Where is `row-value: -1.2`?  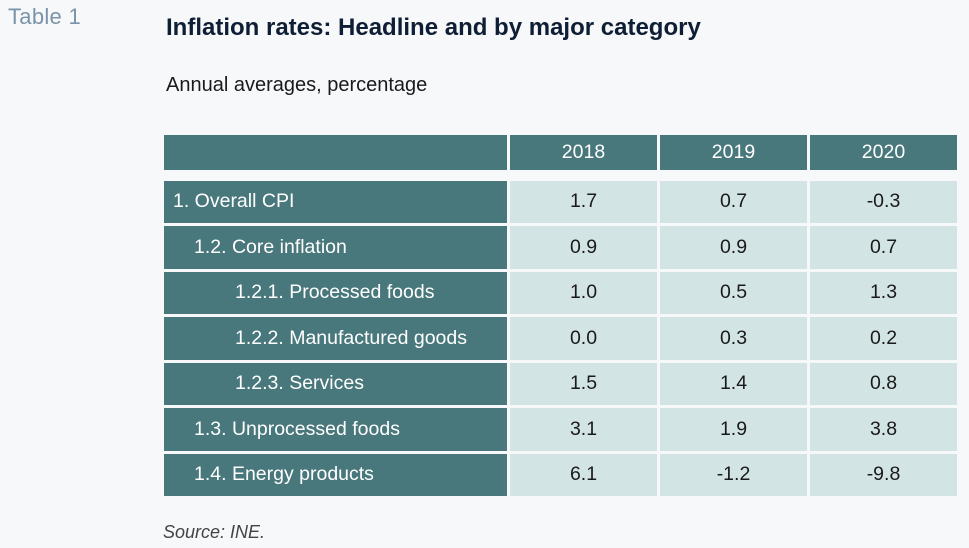 row-value: -1.2 is located at coordinates (733, 474).